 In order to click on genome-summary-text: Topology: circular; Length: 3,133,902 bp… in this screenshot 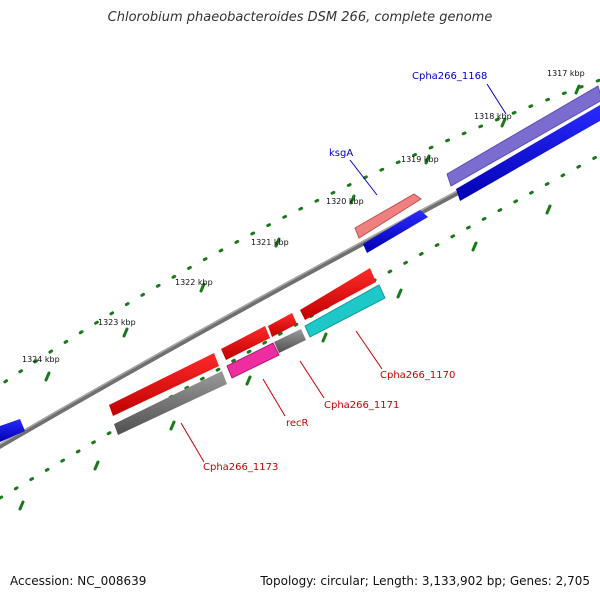, I will do `click(425, 581)`.